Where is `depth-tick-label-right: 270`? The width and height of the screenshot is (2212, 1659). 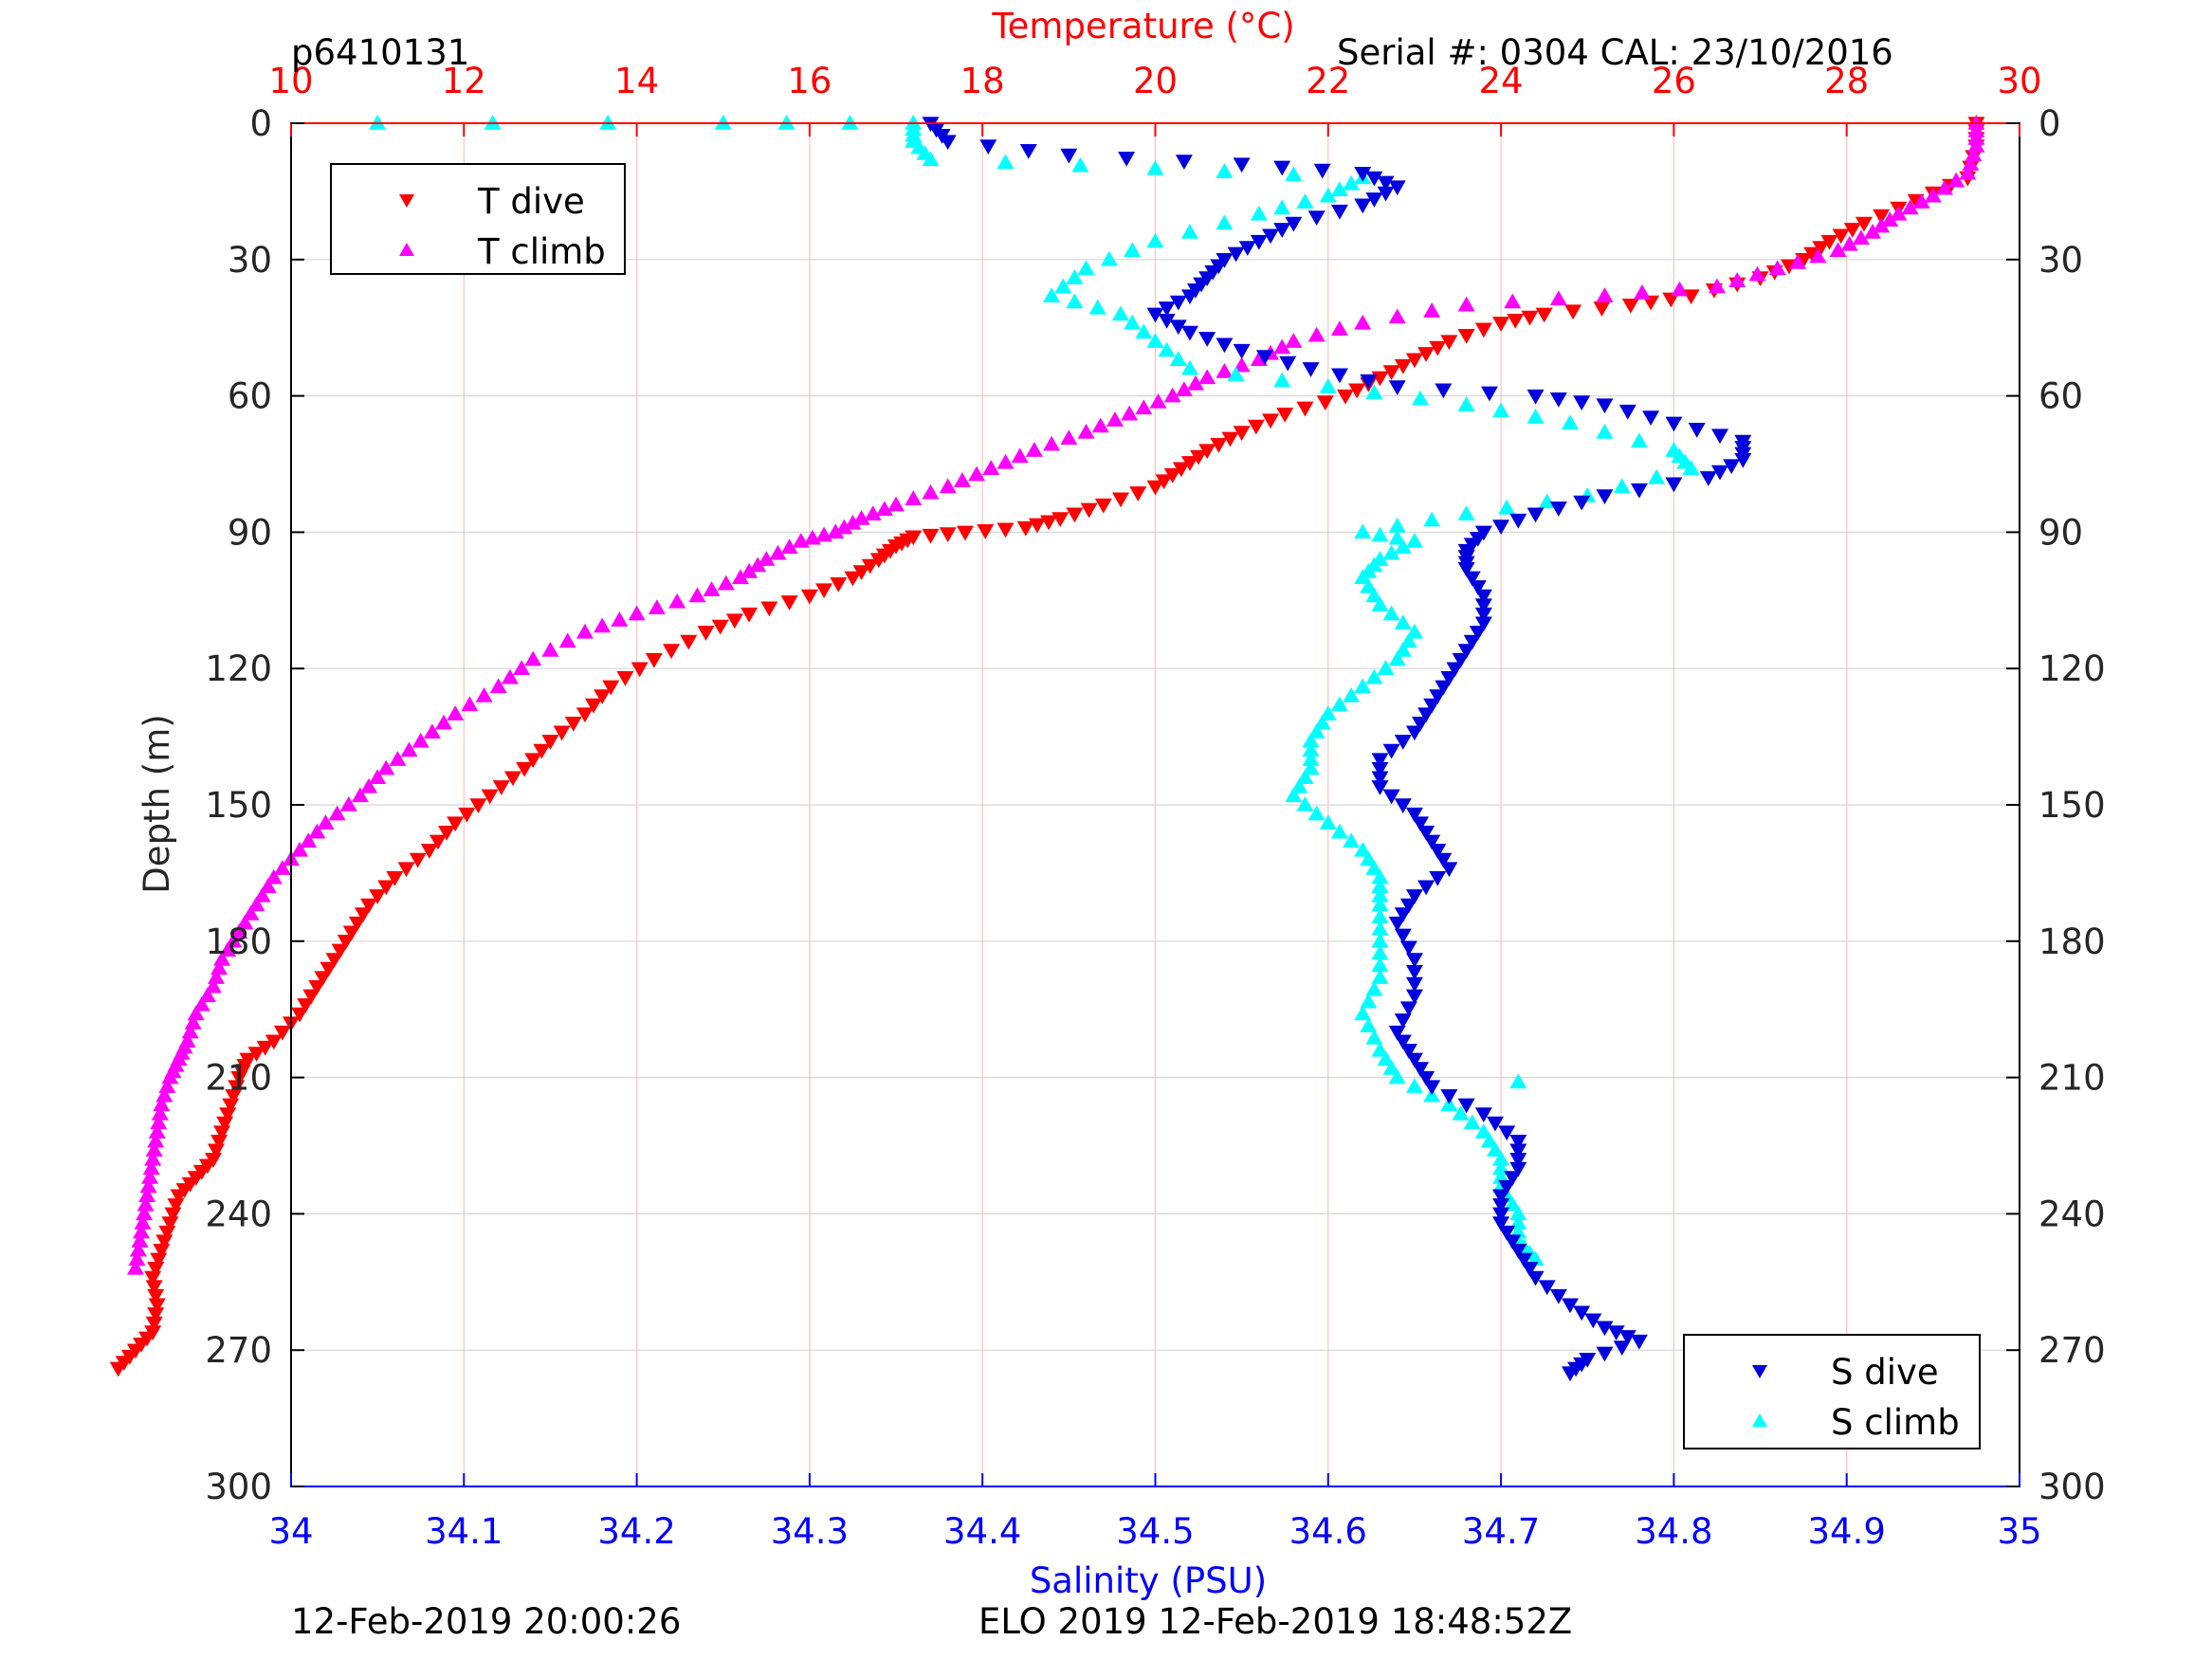
depth-tick-label-right: 270 is located at coordinates (2072, 1350).